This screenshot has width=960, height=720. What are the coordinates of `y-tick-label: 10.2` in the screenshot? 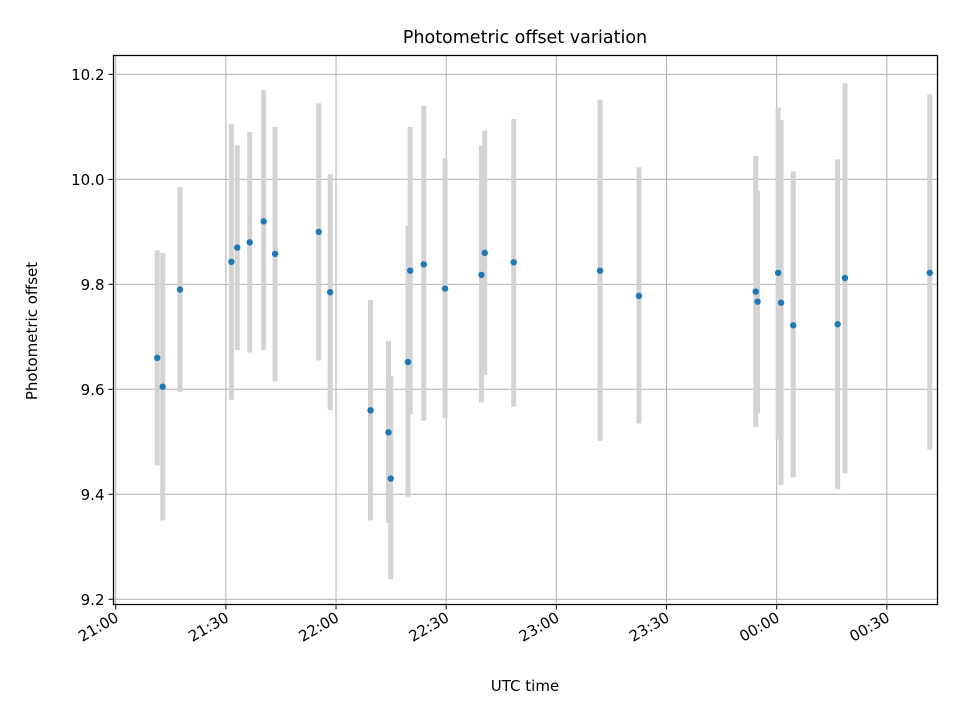 It's located at (87, 75).